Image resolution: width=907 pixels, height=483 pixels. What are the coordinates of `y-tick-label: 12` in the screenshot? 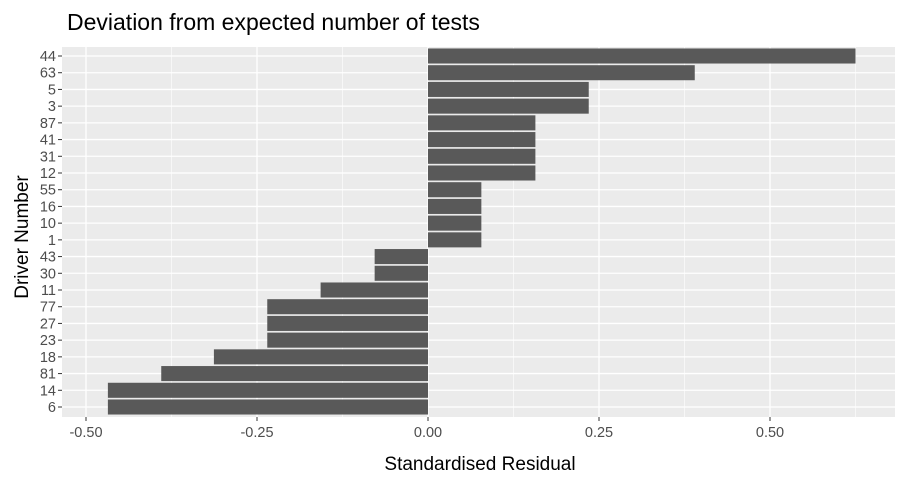 It's located at (48, 174).